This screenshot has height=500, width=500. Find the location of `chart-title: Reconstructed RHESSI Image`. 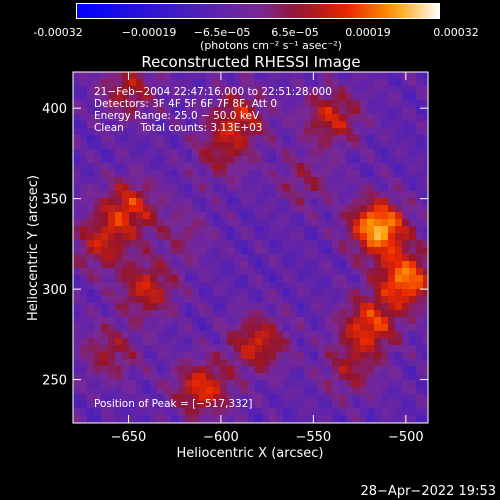

chart-title: Reconstructed RHESSI Image is located at coordinates (250, 62).